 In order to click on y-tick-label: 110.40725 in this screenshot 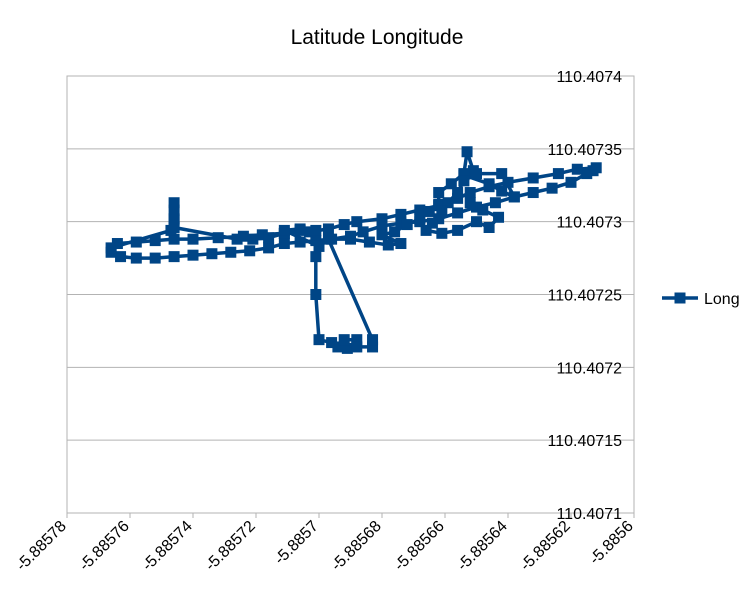, I will do `click(585, 296)`.